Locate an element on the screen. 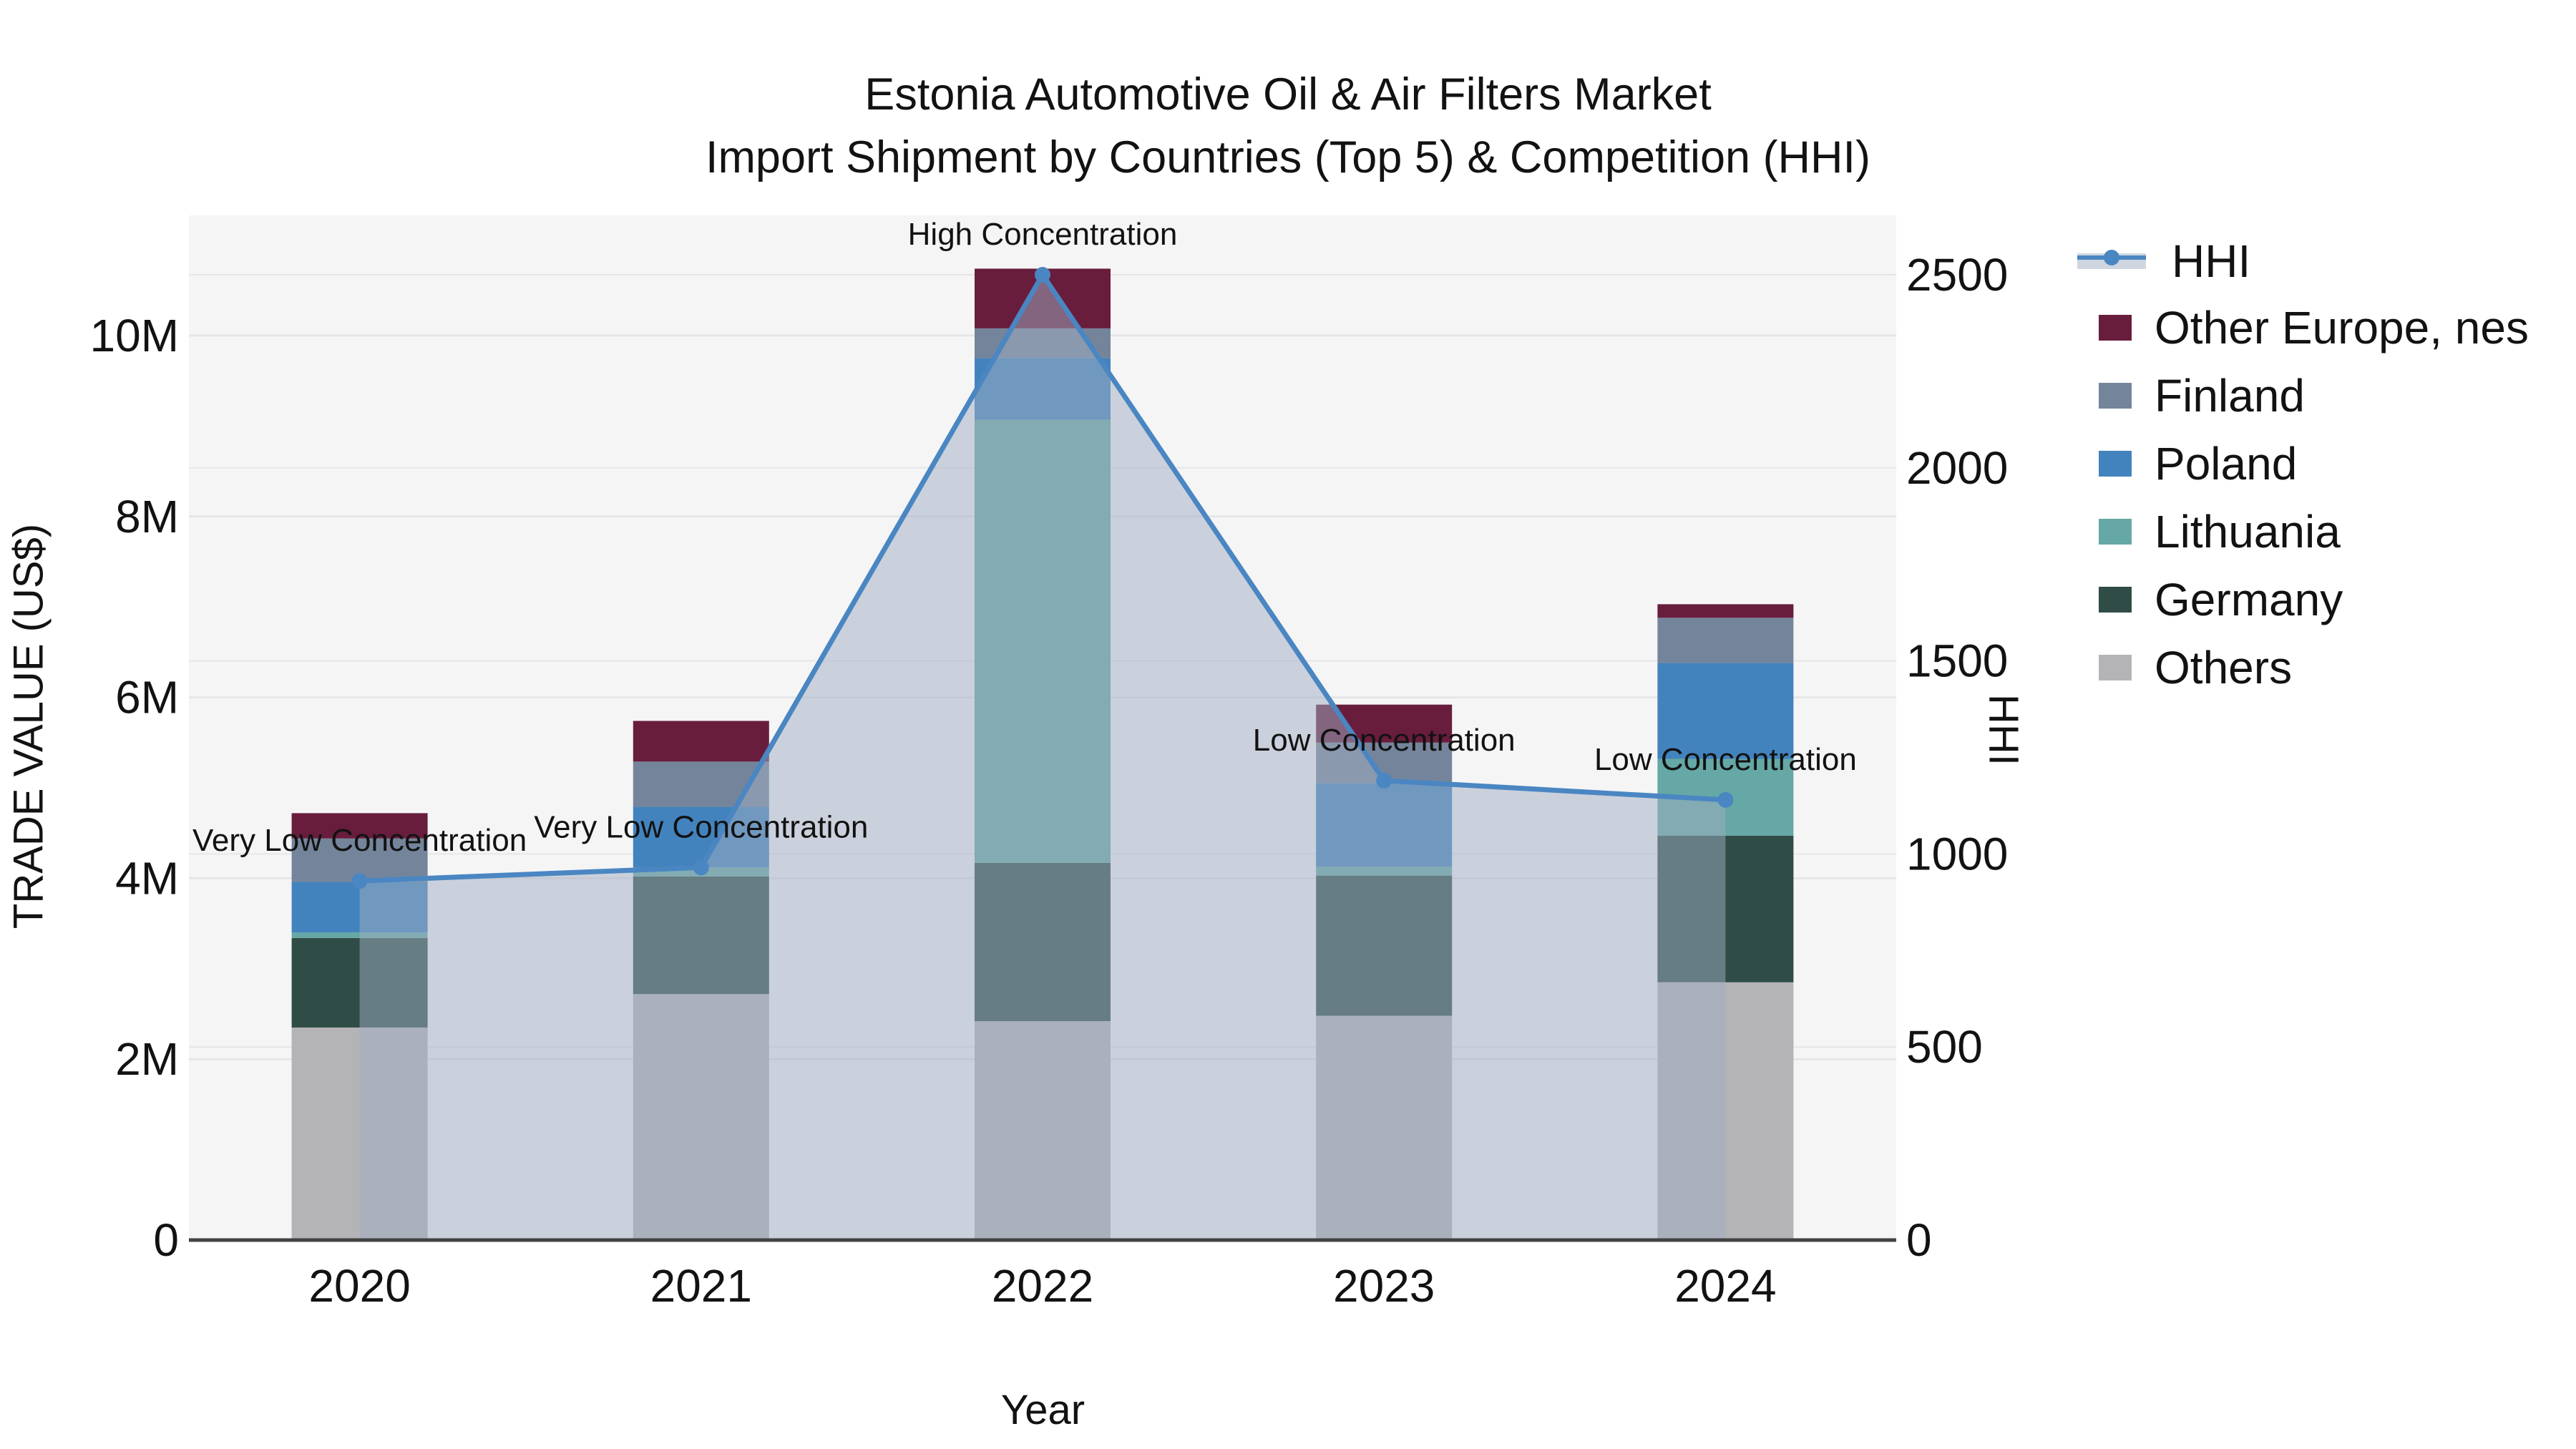 This screenshot has width=2576, height=1449. hhi-line-legend-sample is located at coordinates (2111, 259).